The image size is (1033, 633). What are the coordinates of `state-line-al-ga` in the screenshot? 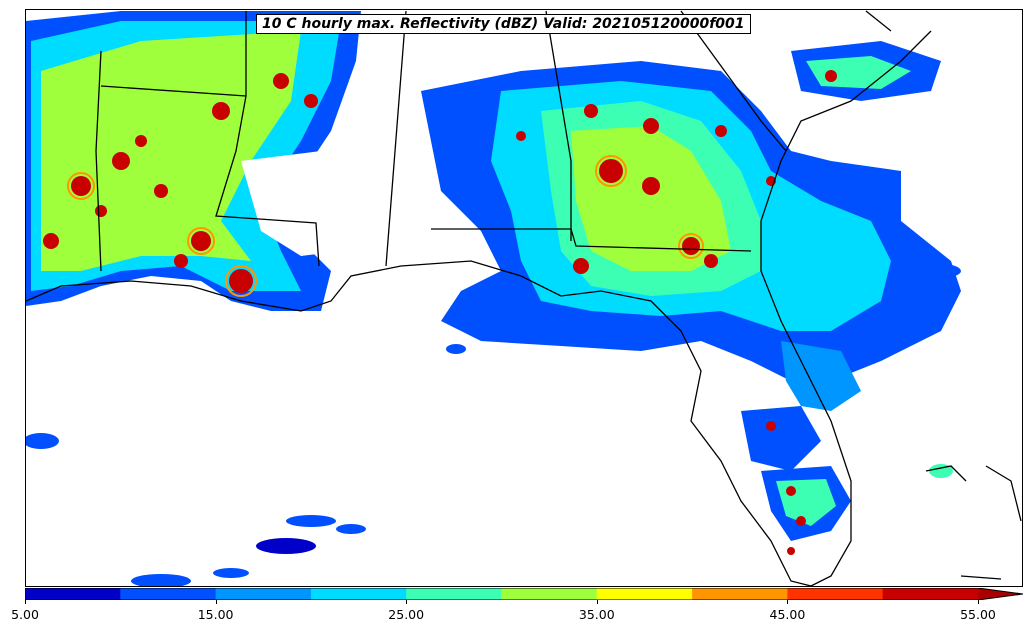 It's located at (558, 125).